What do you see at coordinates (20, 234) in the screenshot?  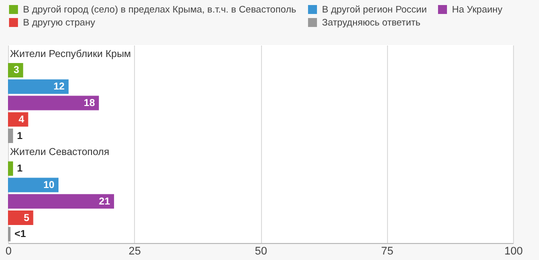 I see `data-label: <1` at bounding box center [20, 234].